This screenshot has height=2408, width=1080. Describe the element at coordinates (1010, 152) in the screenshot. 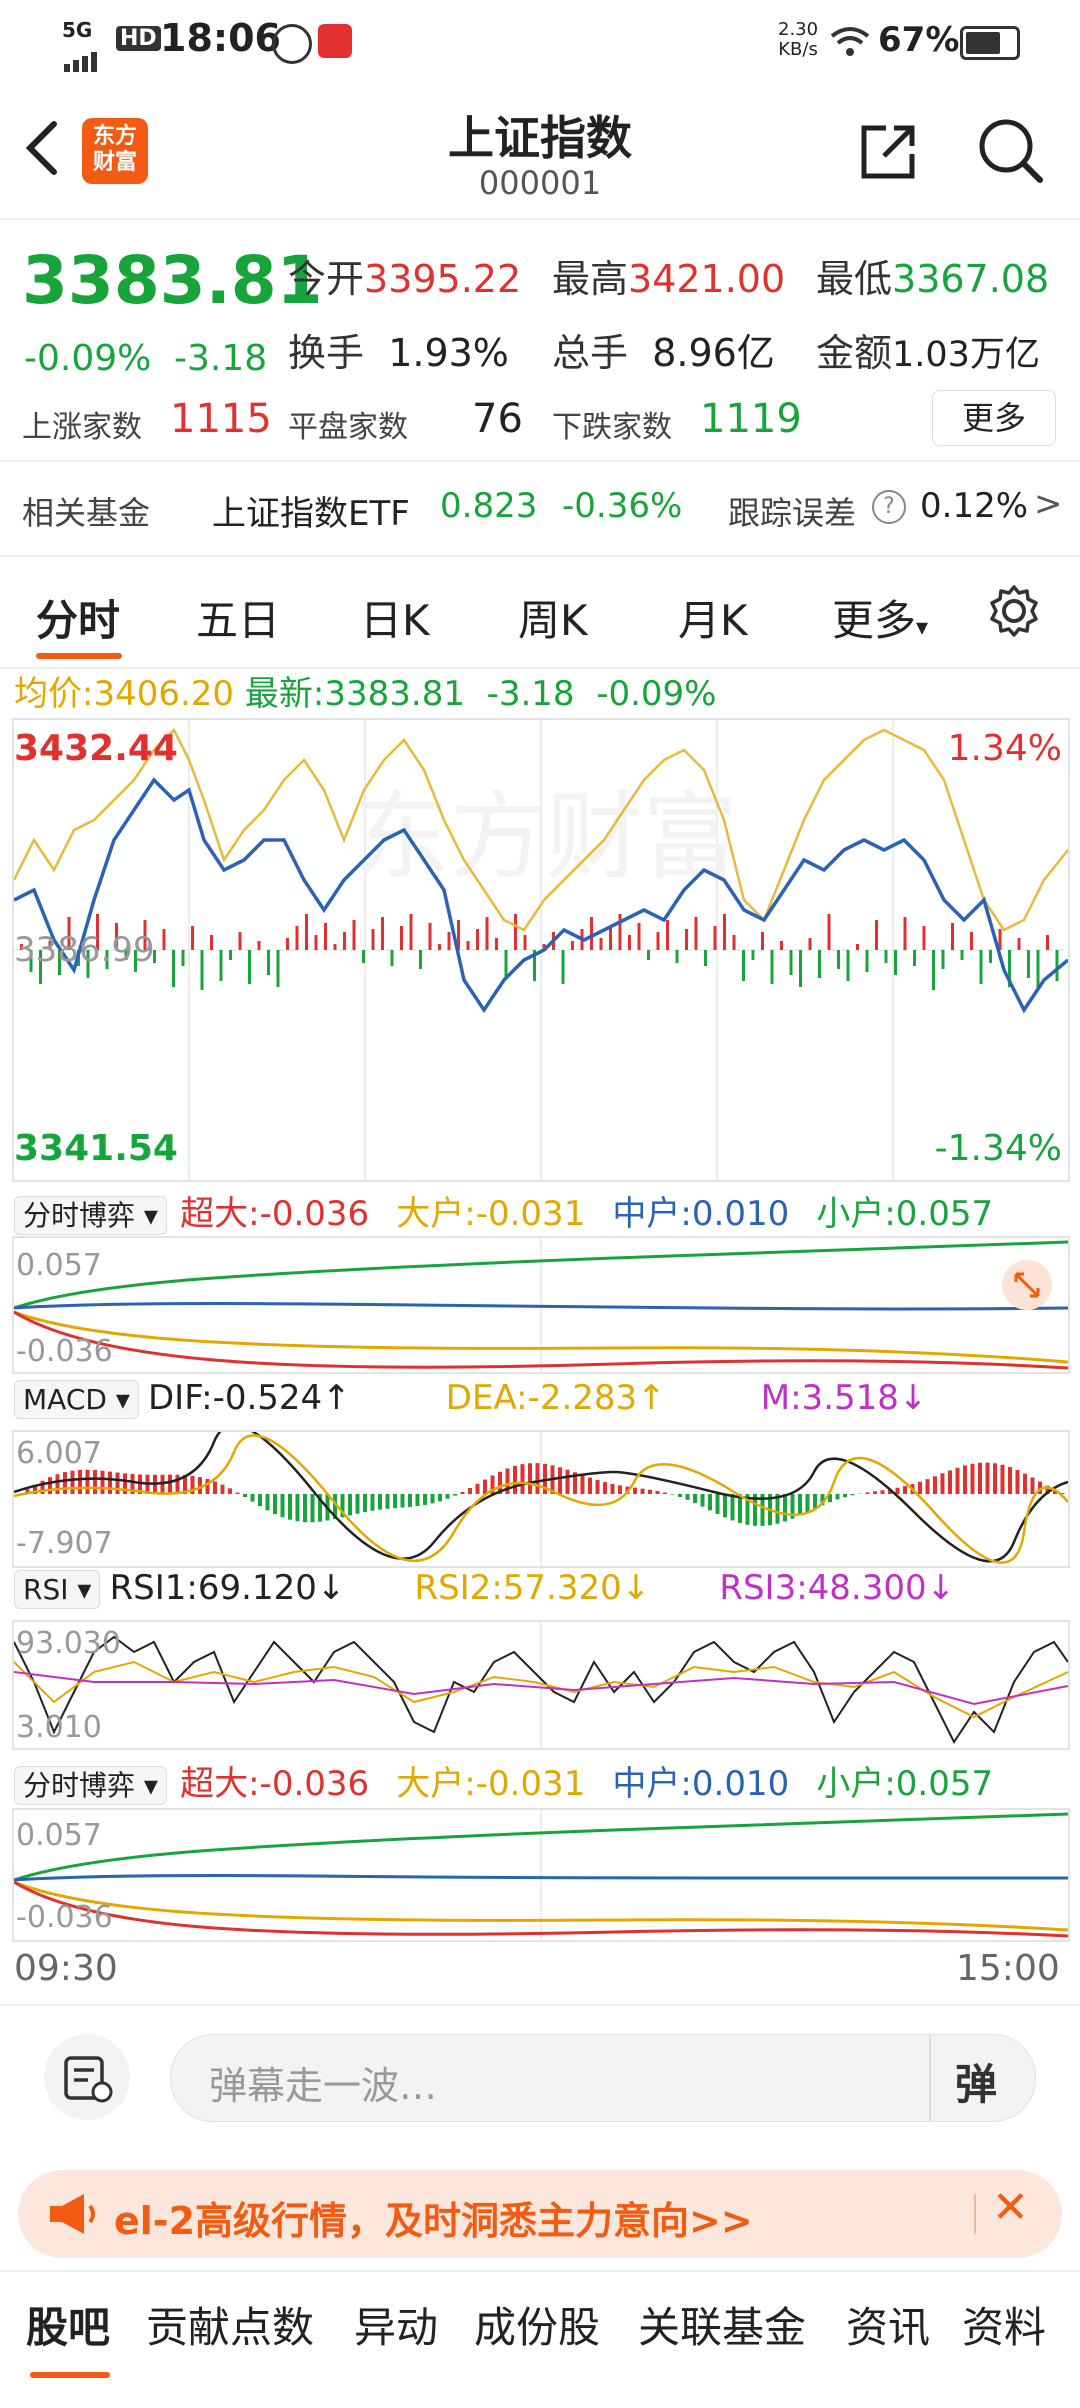

I see `search-button` at that location.